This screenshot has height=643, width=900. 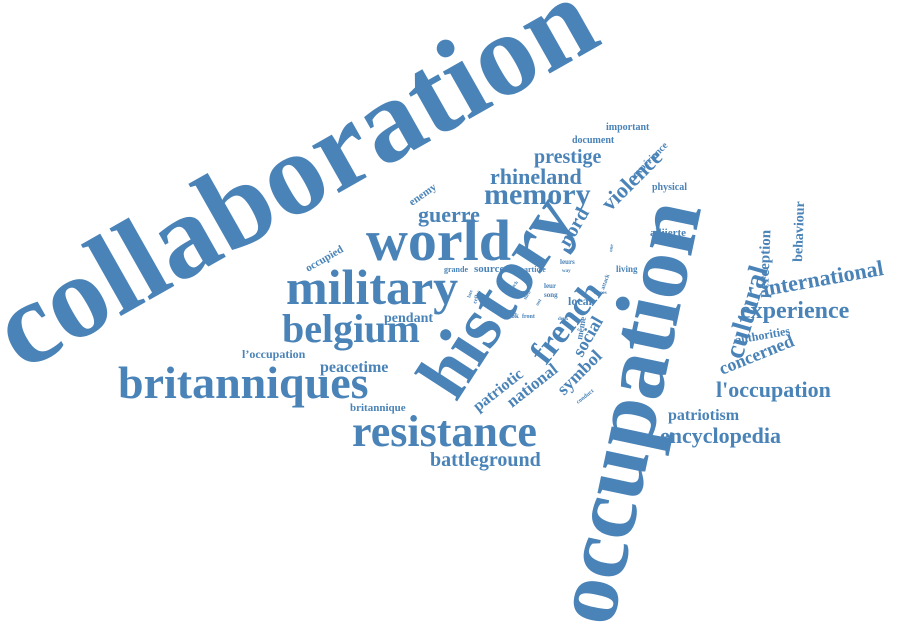 What do you see at coordinates (372, 287) in the screenshot?
I see `word-military: military` at bounding box center [372, 287].